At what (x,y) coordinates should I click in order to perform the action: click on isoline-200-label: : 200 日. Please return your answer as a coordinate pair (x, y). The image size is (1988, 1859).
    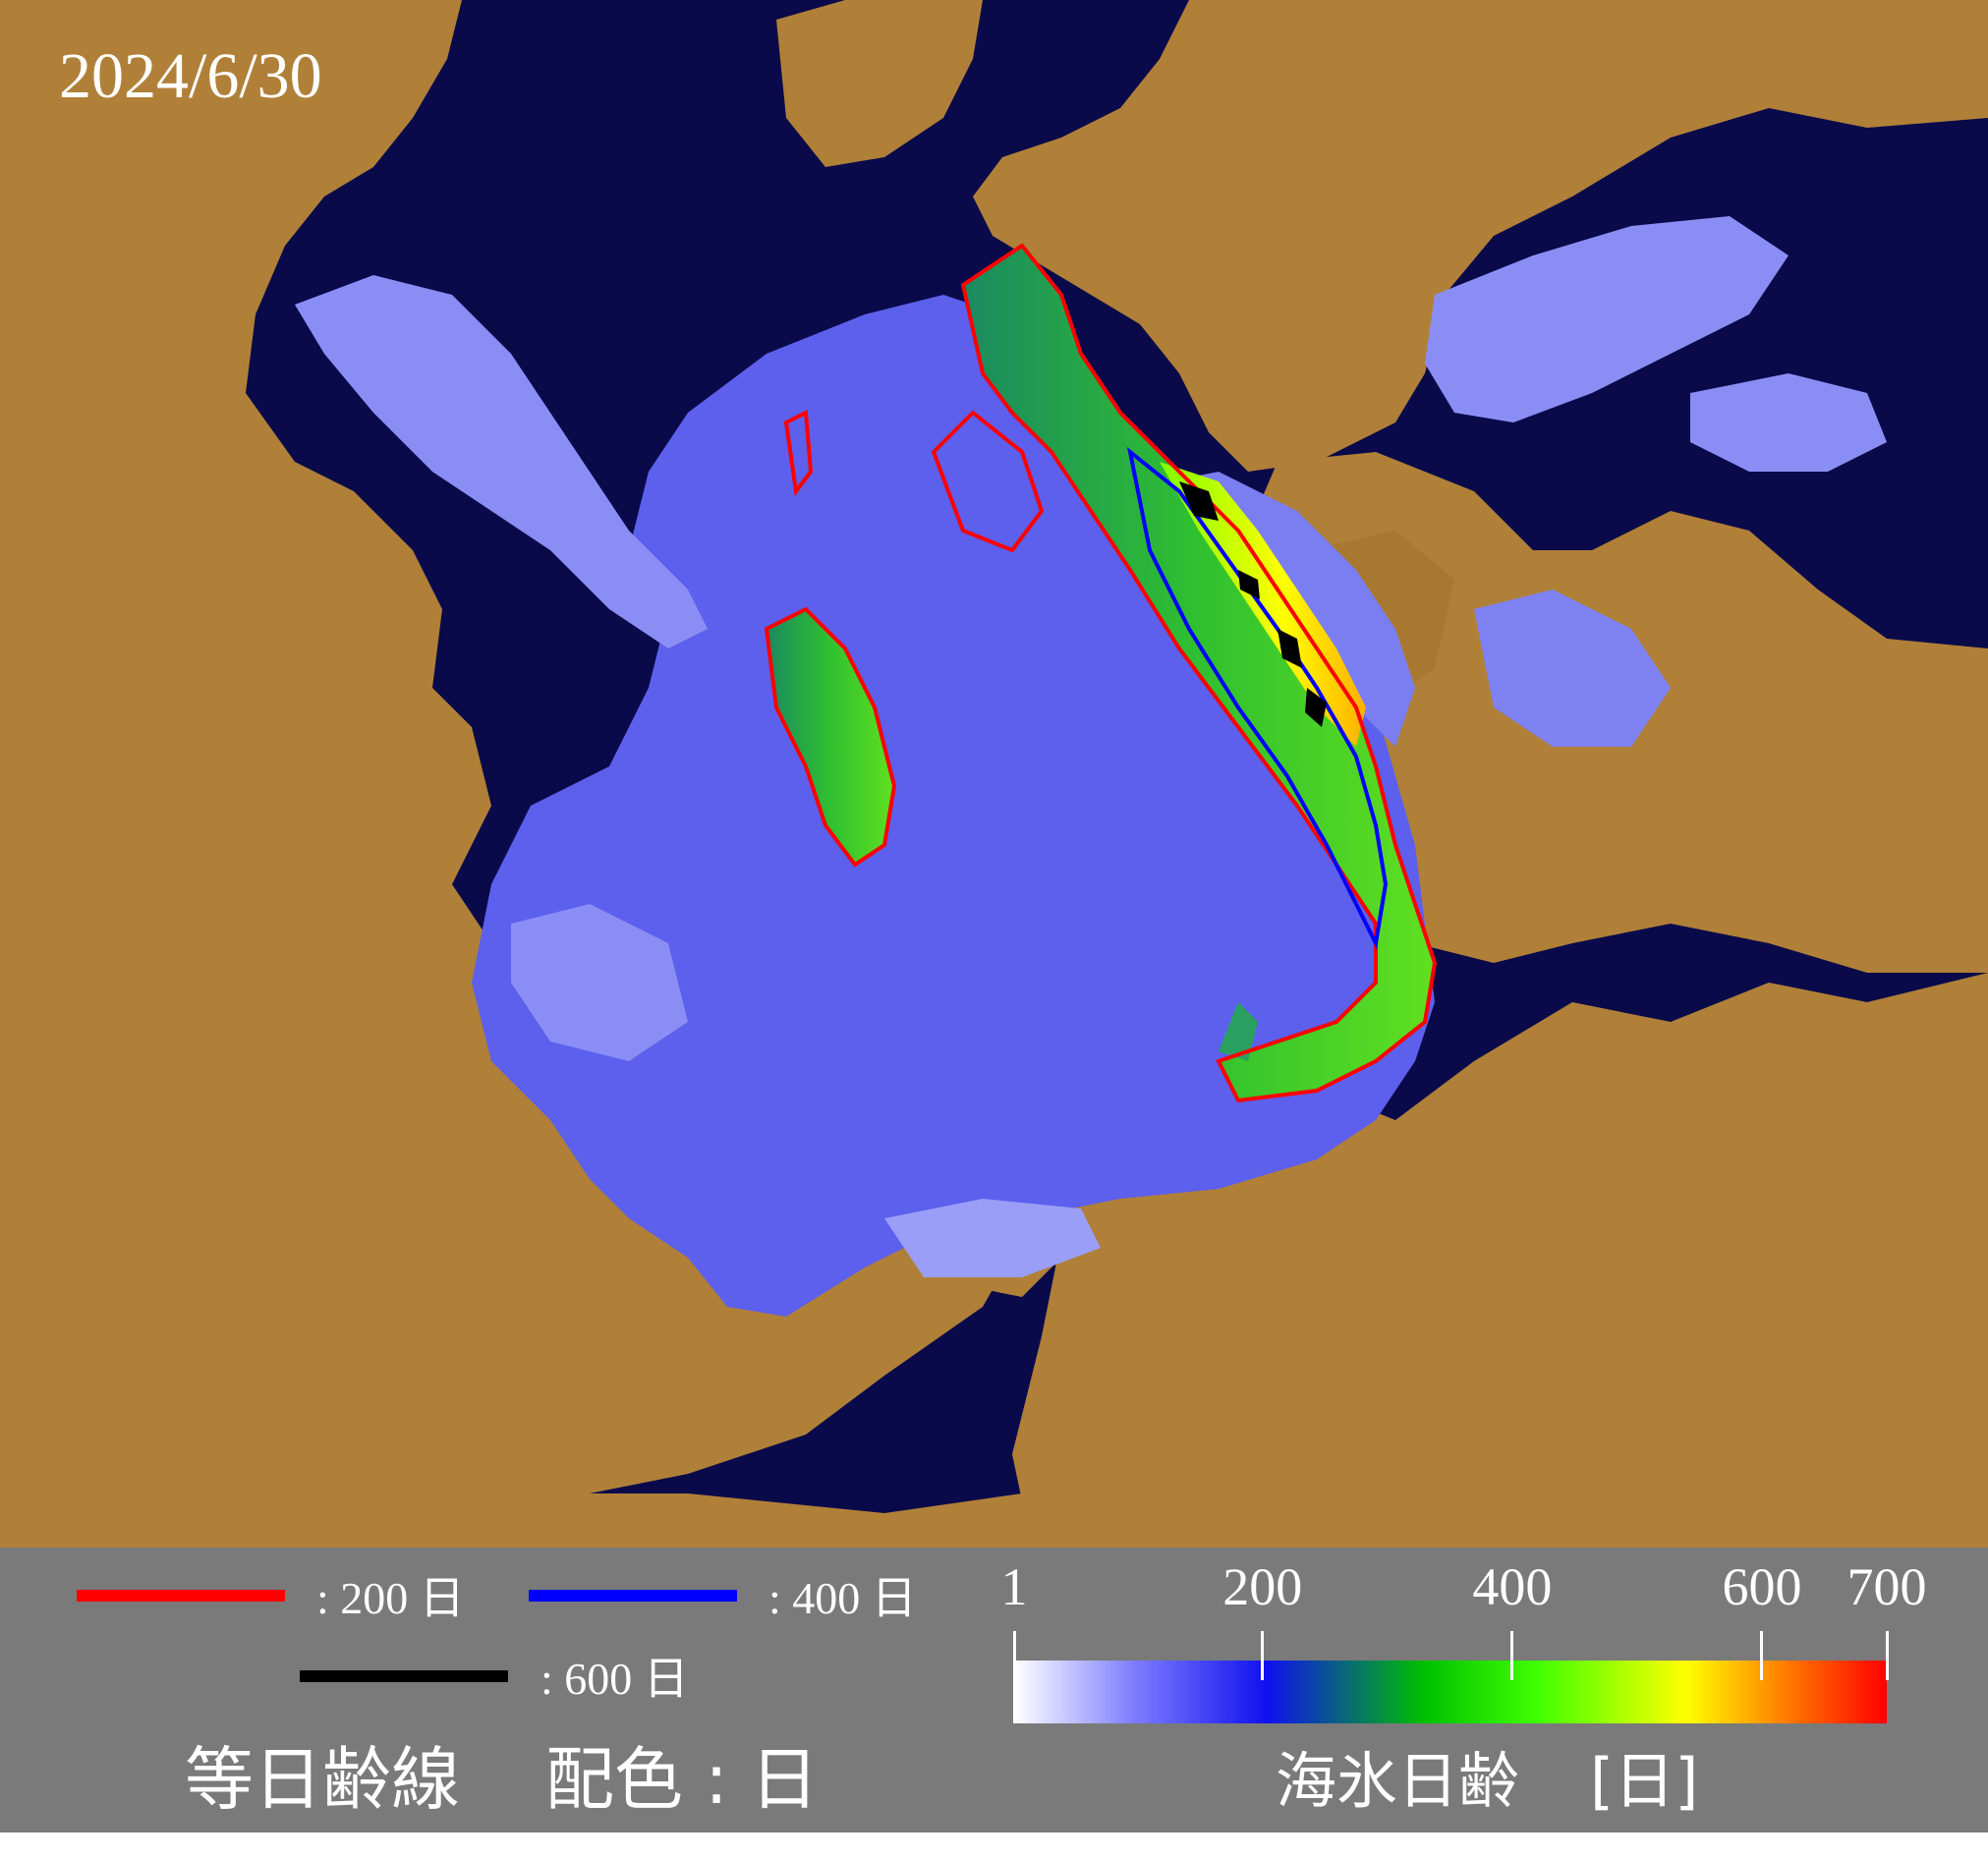
    Looking at the image, I should click on (391, 1598).